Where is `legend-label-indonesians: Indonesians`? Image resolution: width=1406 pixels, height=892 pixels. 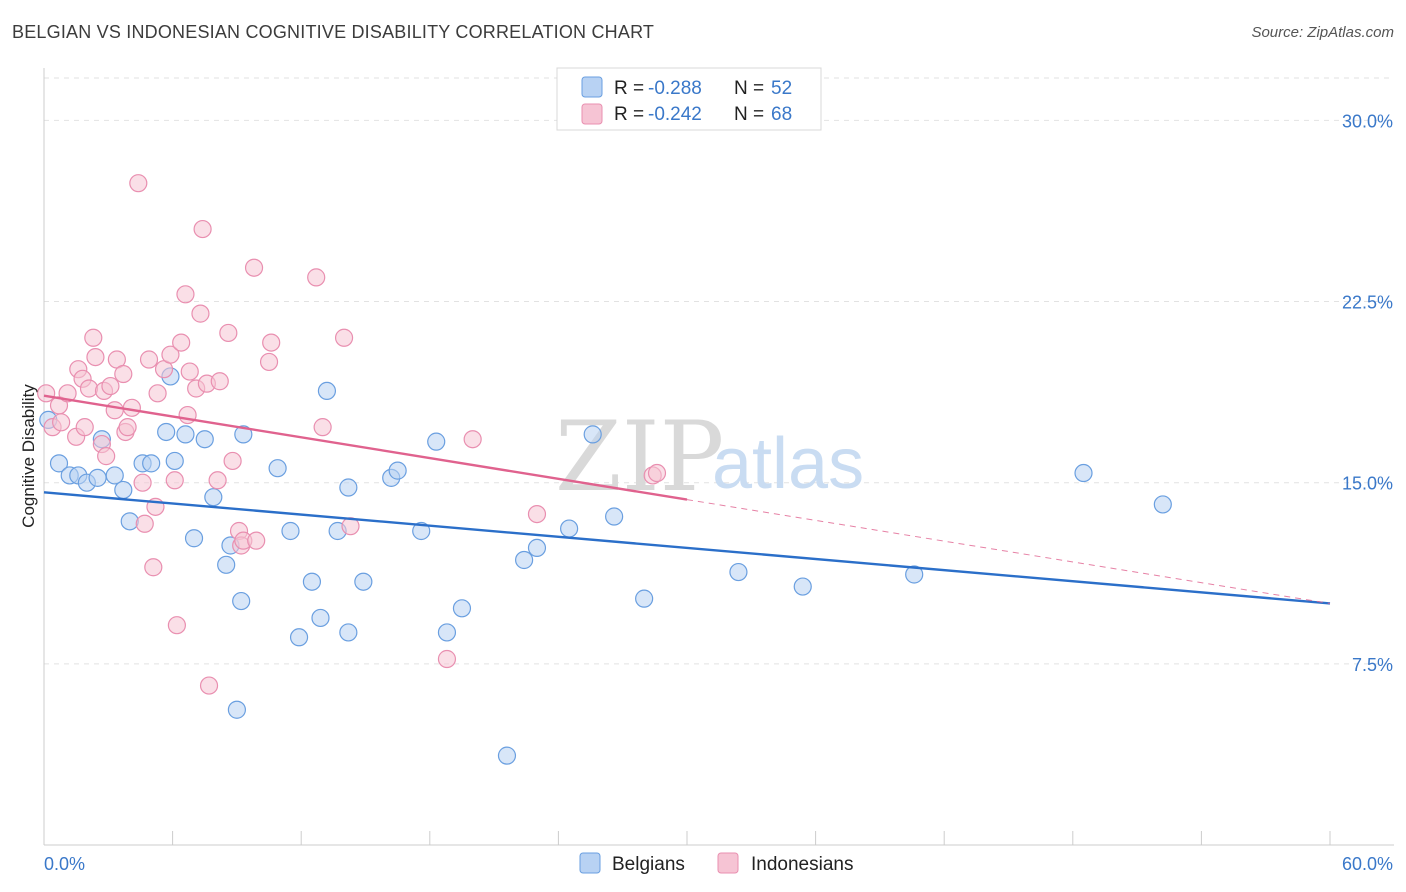 legend-label-indonesians: Indonesians is located at coordinates (802, 864).